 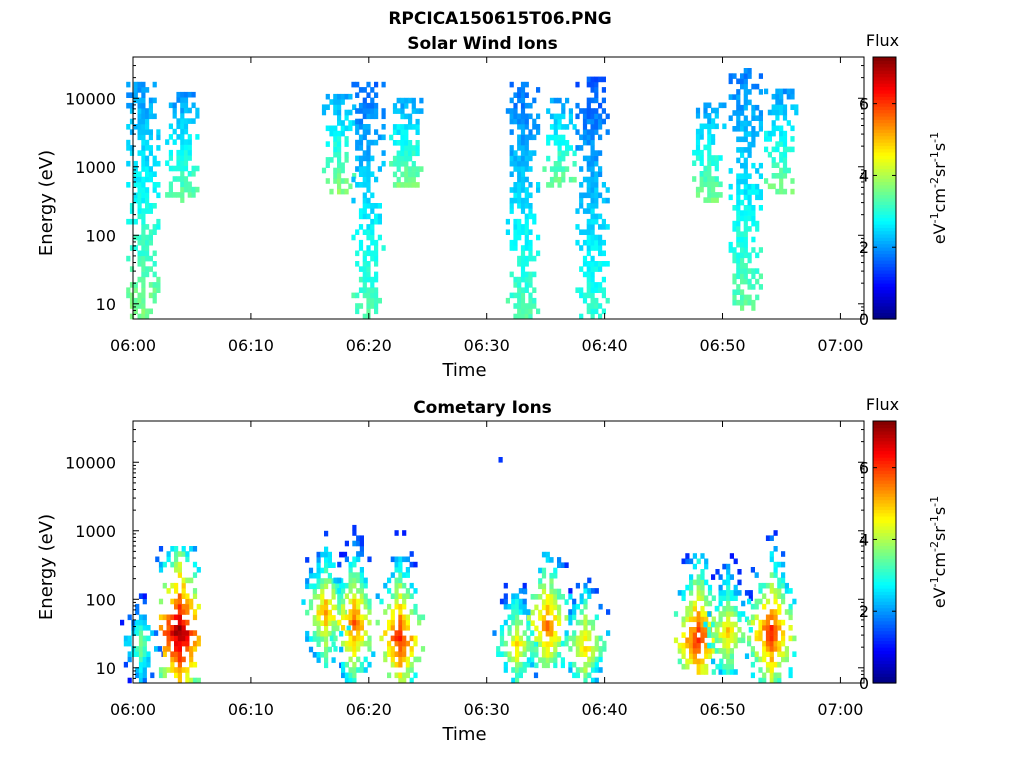 What do you see at coordinates (251, 345) in the screenshot?
I see `x-tick-label: 06:10` at bounding box center [251, 345].